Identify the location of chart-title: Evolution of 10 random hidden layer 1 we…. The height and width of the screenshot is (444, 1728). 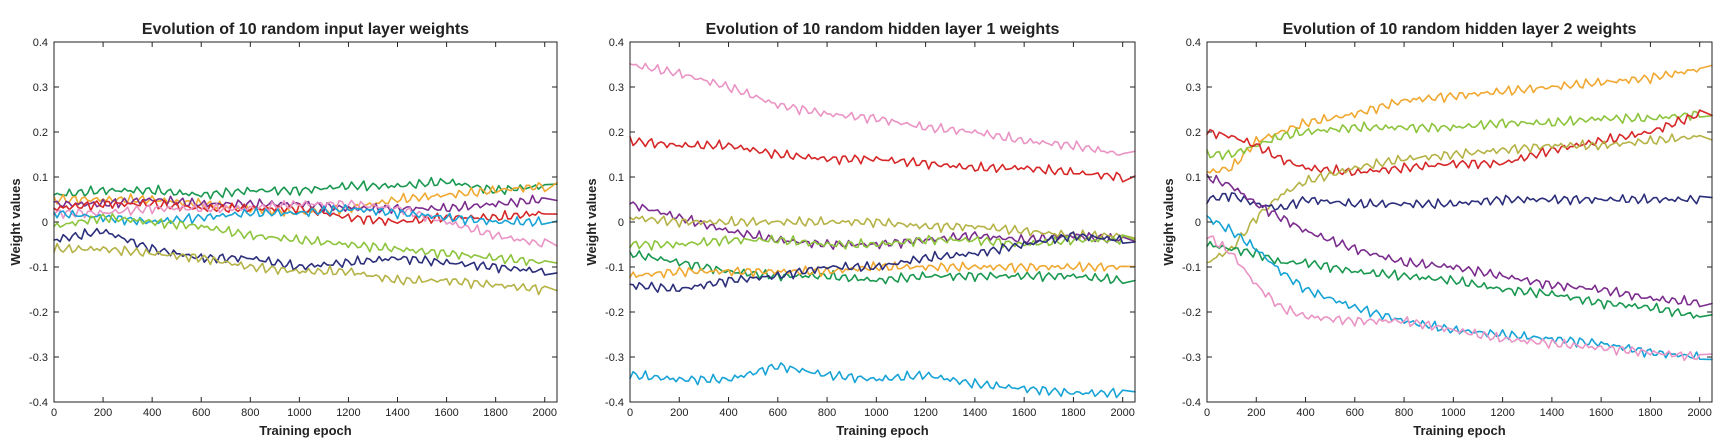
(883, 29).